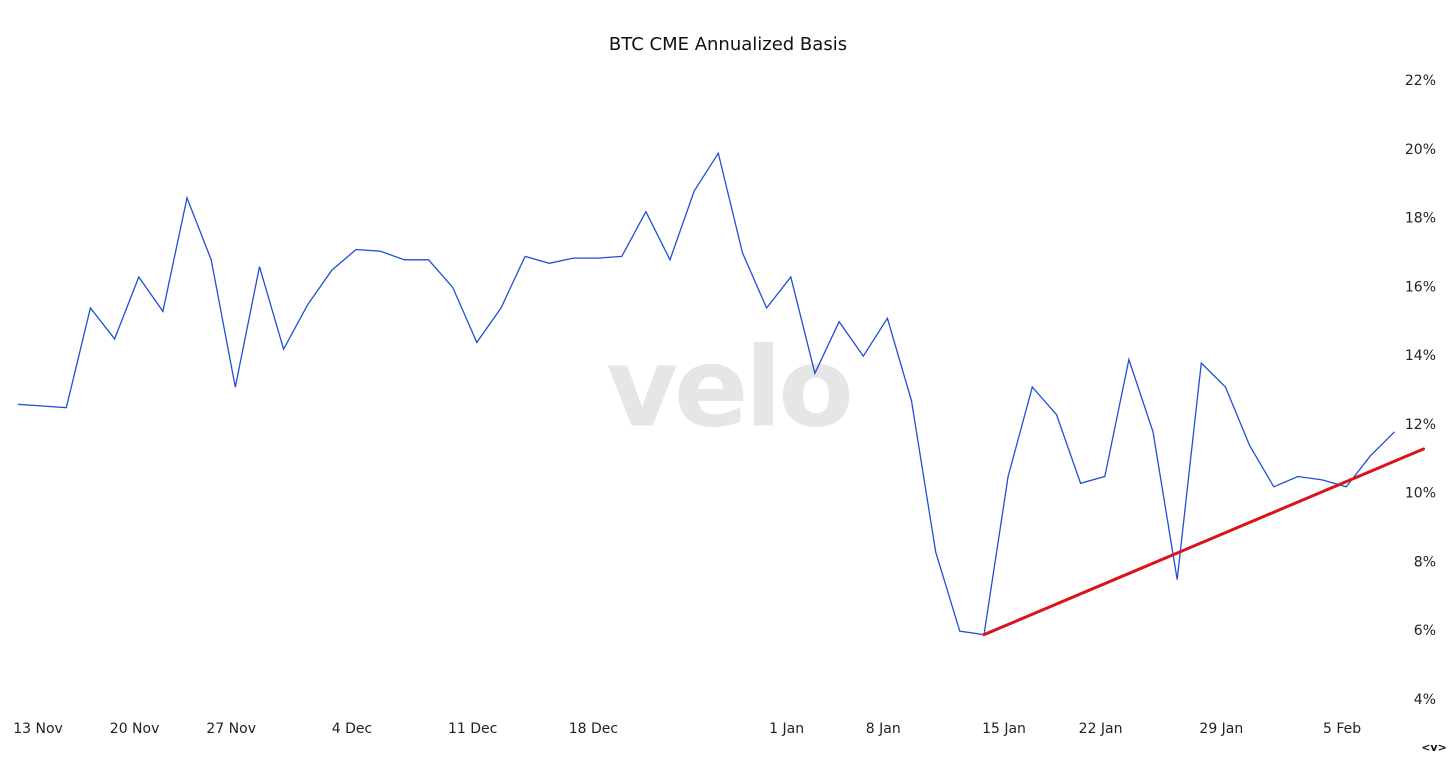 The width and height of the screenshot is (1456, 761). I want to click on y-tick-label: 22%, so click(1420, 81).